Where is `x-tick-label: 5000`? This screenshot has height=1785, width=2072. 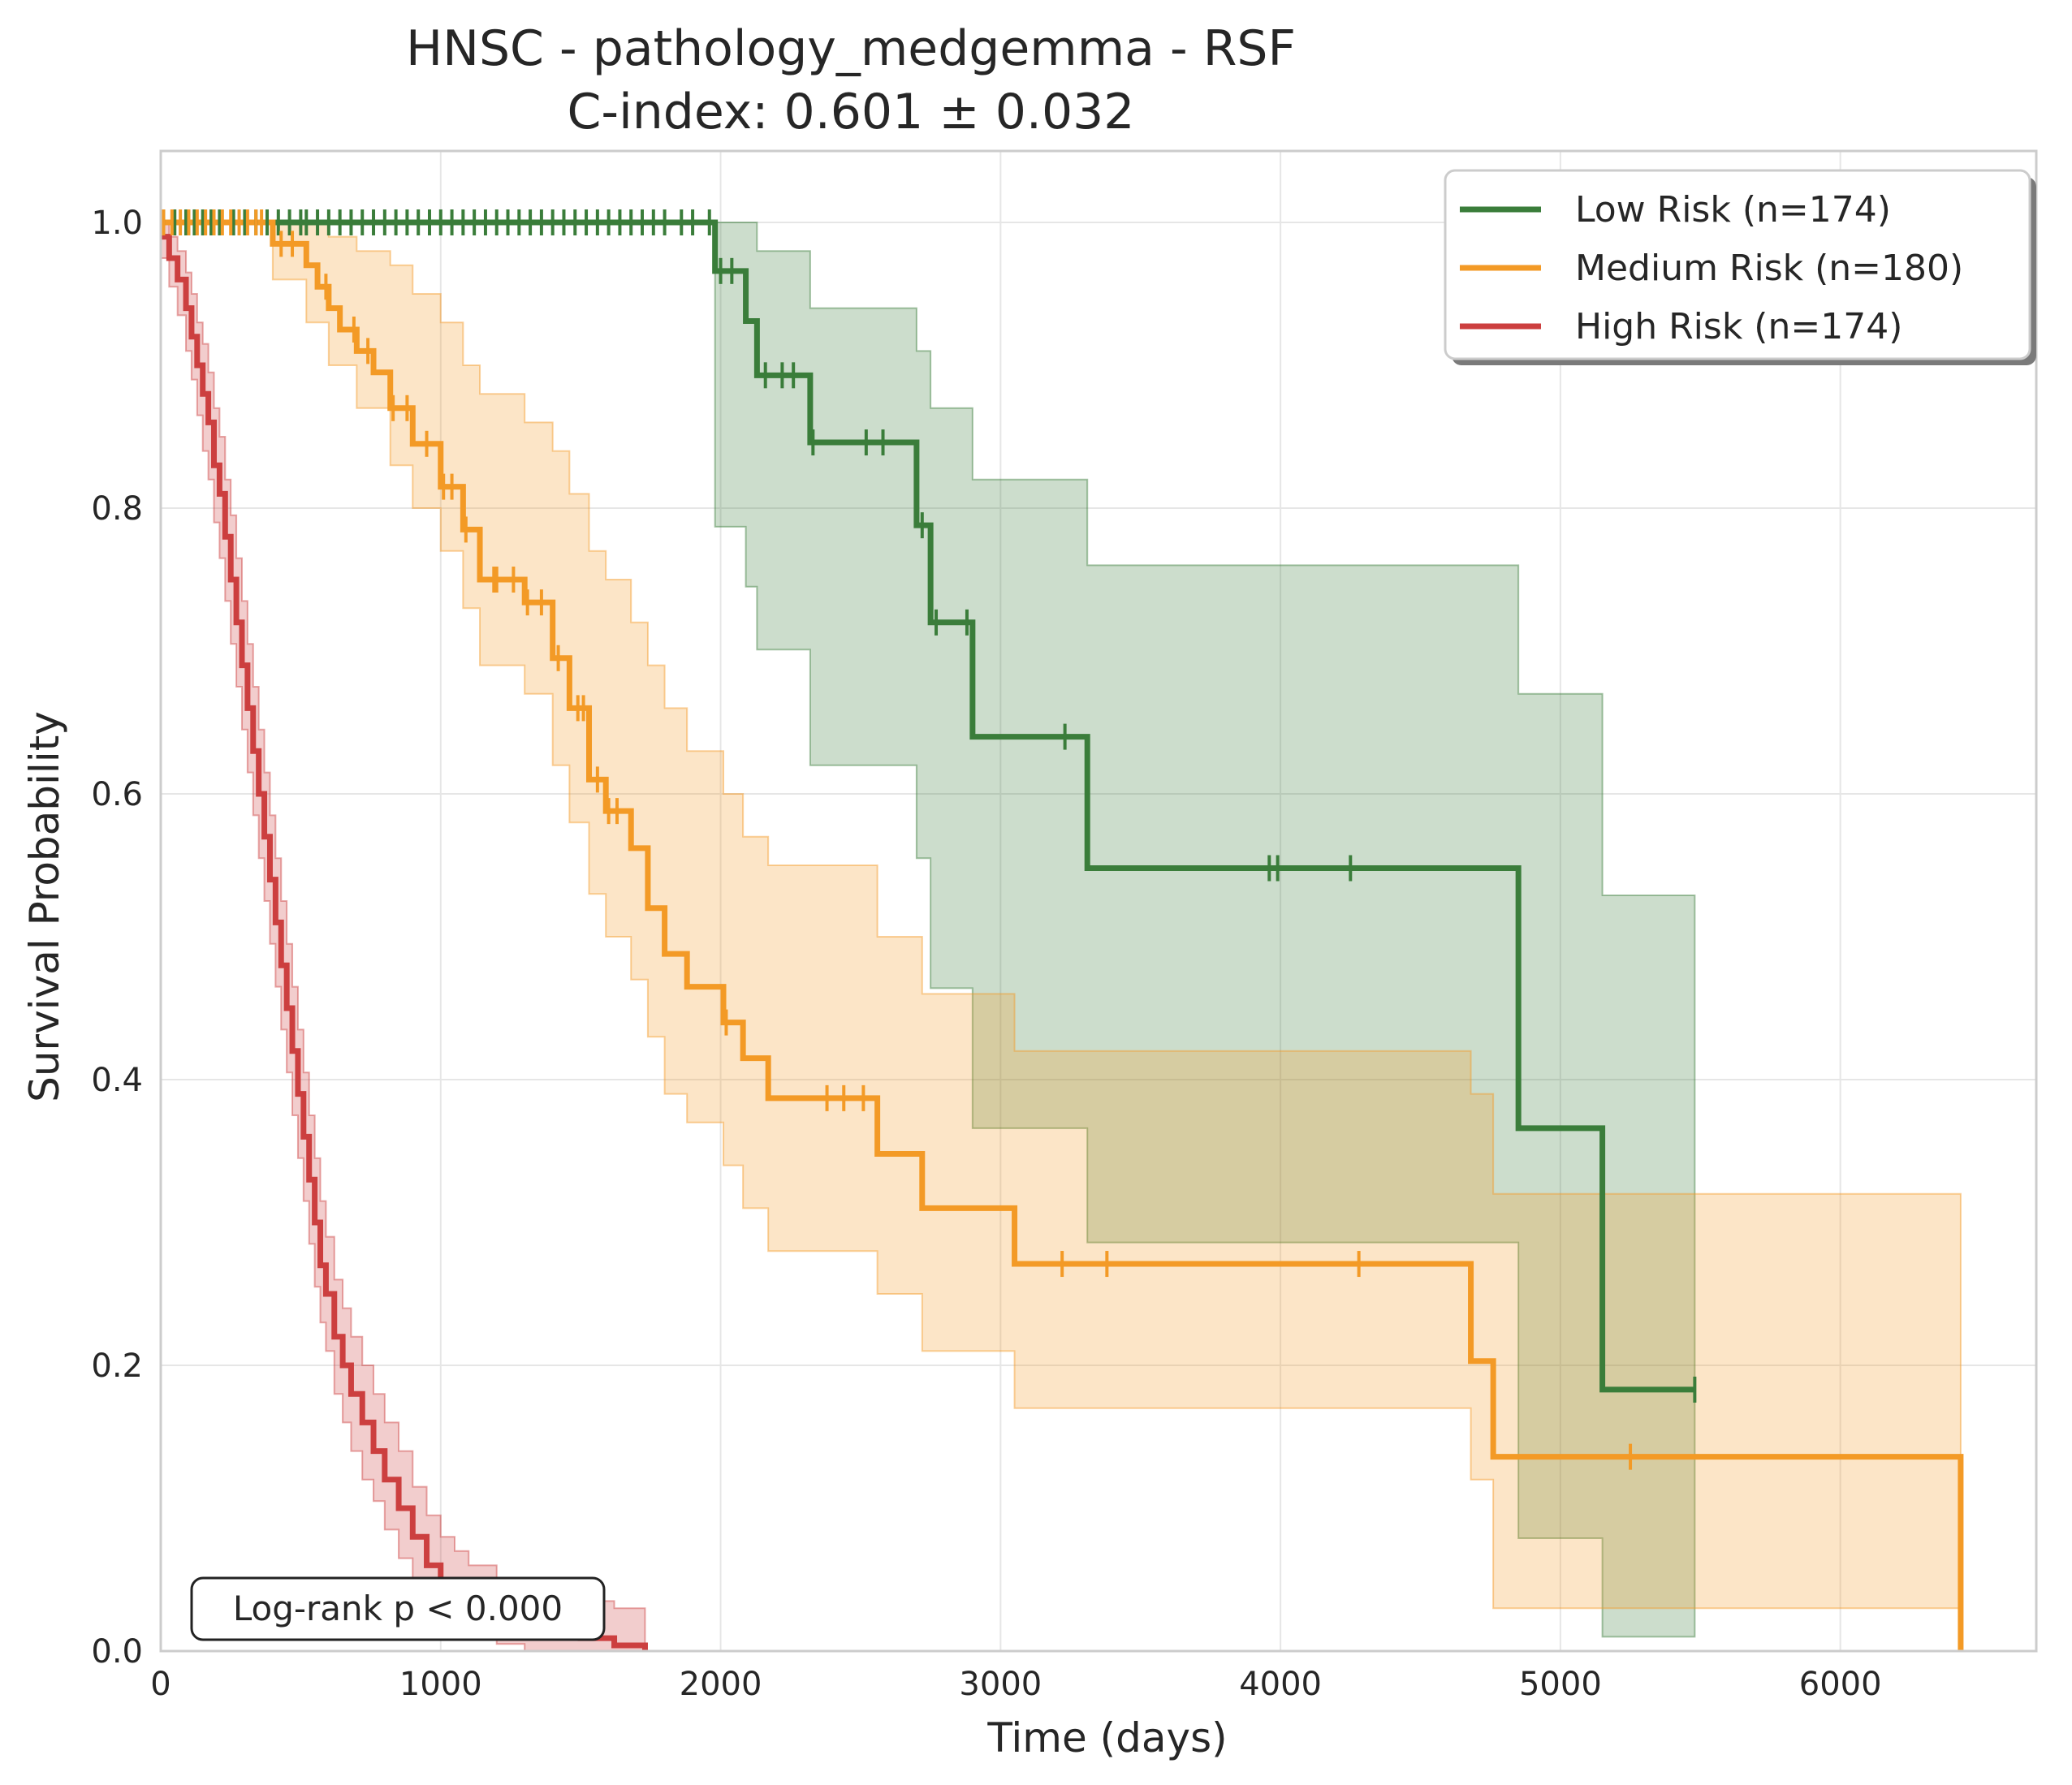 x-tick-label: 5000 is located at coordinates (1560, 1685).